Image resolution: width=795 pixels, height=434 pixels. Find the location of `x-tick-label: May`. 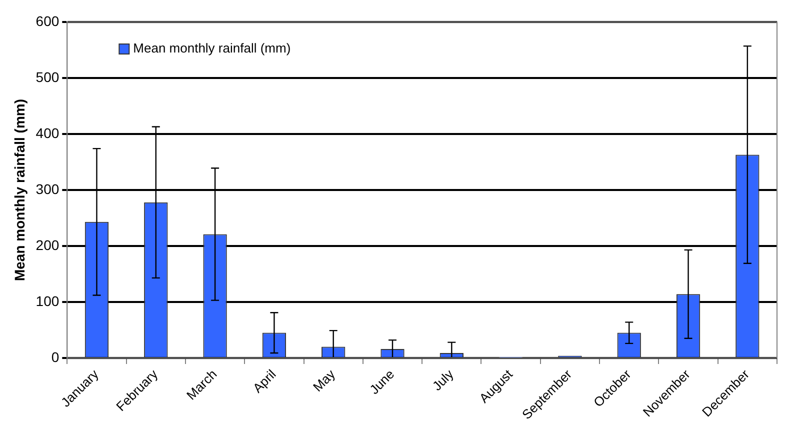

x-tick-label: May is located at coordinates (324, 380).